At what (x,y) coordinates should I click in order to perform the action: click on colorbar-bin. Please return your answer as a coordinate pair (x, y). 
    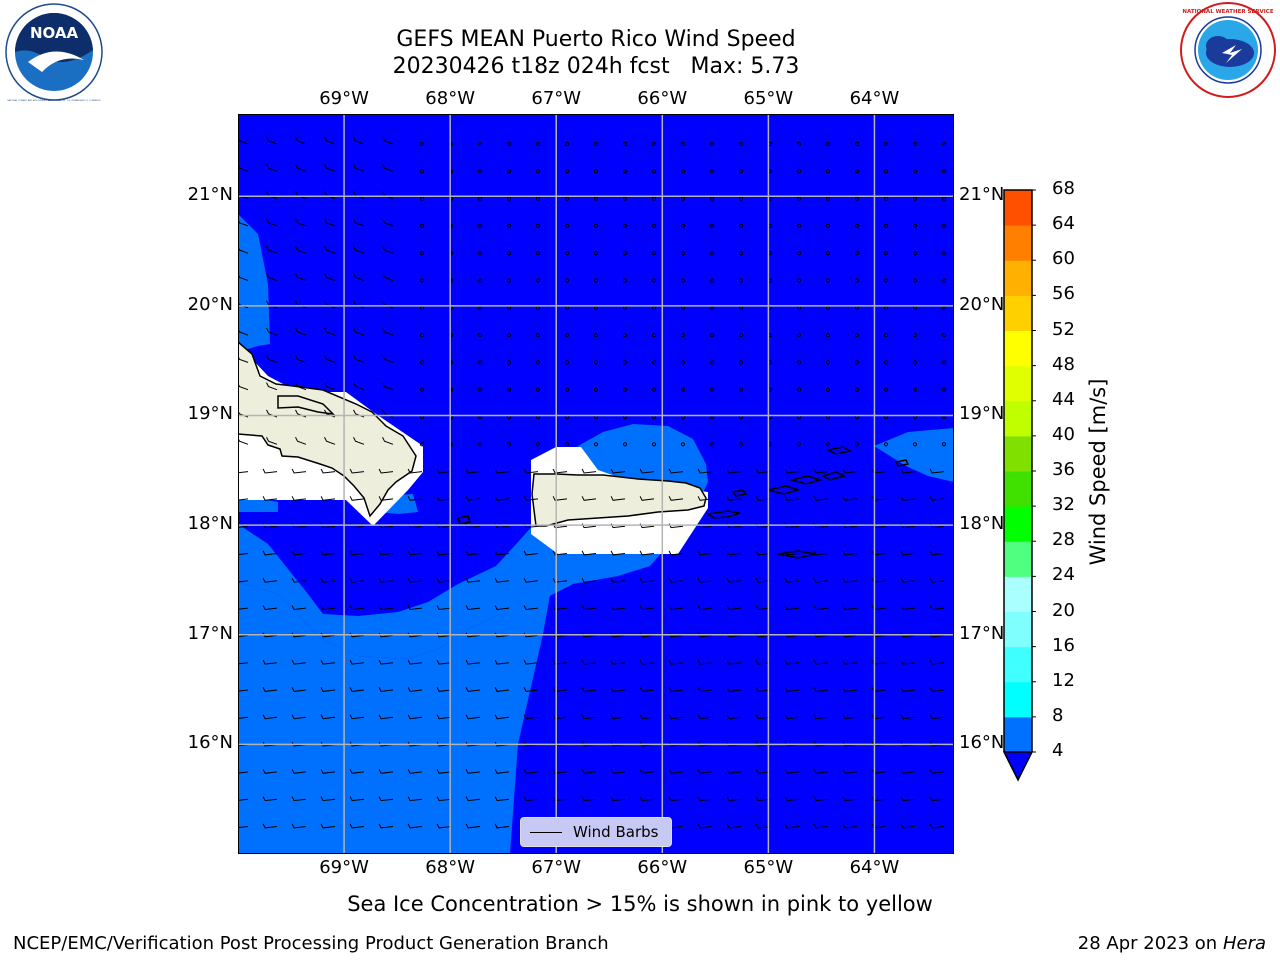
    Looking at the image, I should click on (1018, 524).